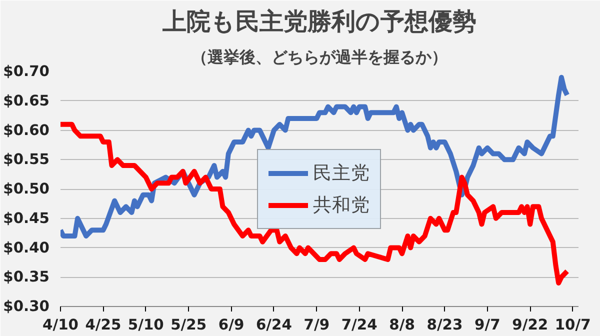  Describe the element at coordinates (274, 325) in the screenshot. I see `x-tick-label: 6/24` at that location.